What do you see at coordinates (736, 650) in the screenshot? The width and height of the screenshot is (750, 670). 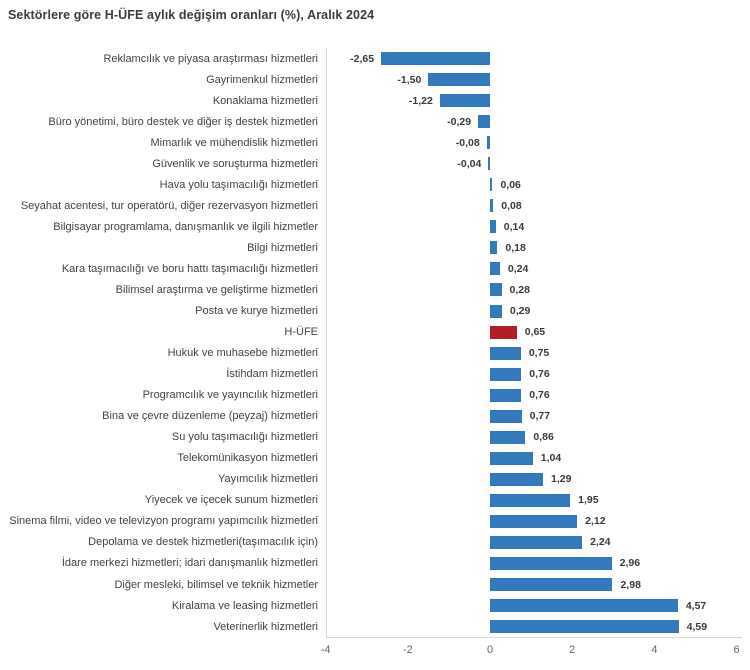 I see `x-axis-tick-label: 6` at bounding box center [736, 650].